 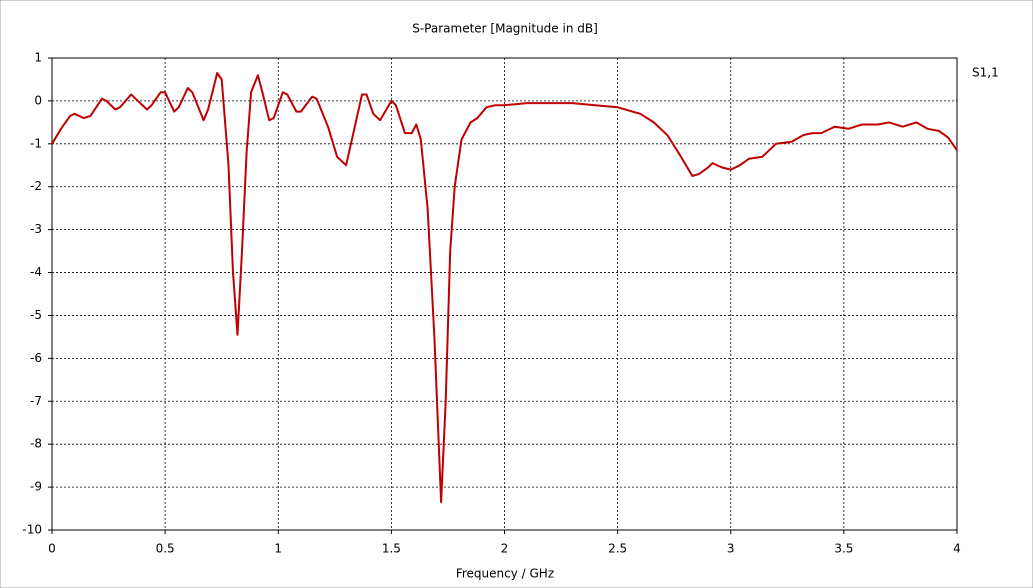 What do you see at coordinates (957, 549) in the screenshot?
I see `x-tick-label: 4` at bounding box center [957, 549].